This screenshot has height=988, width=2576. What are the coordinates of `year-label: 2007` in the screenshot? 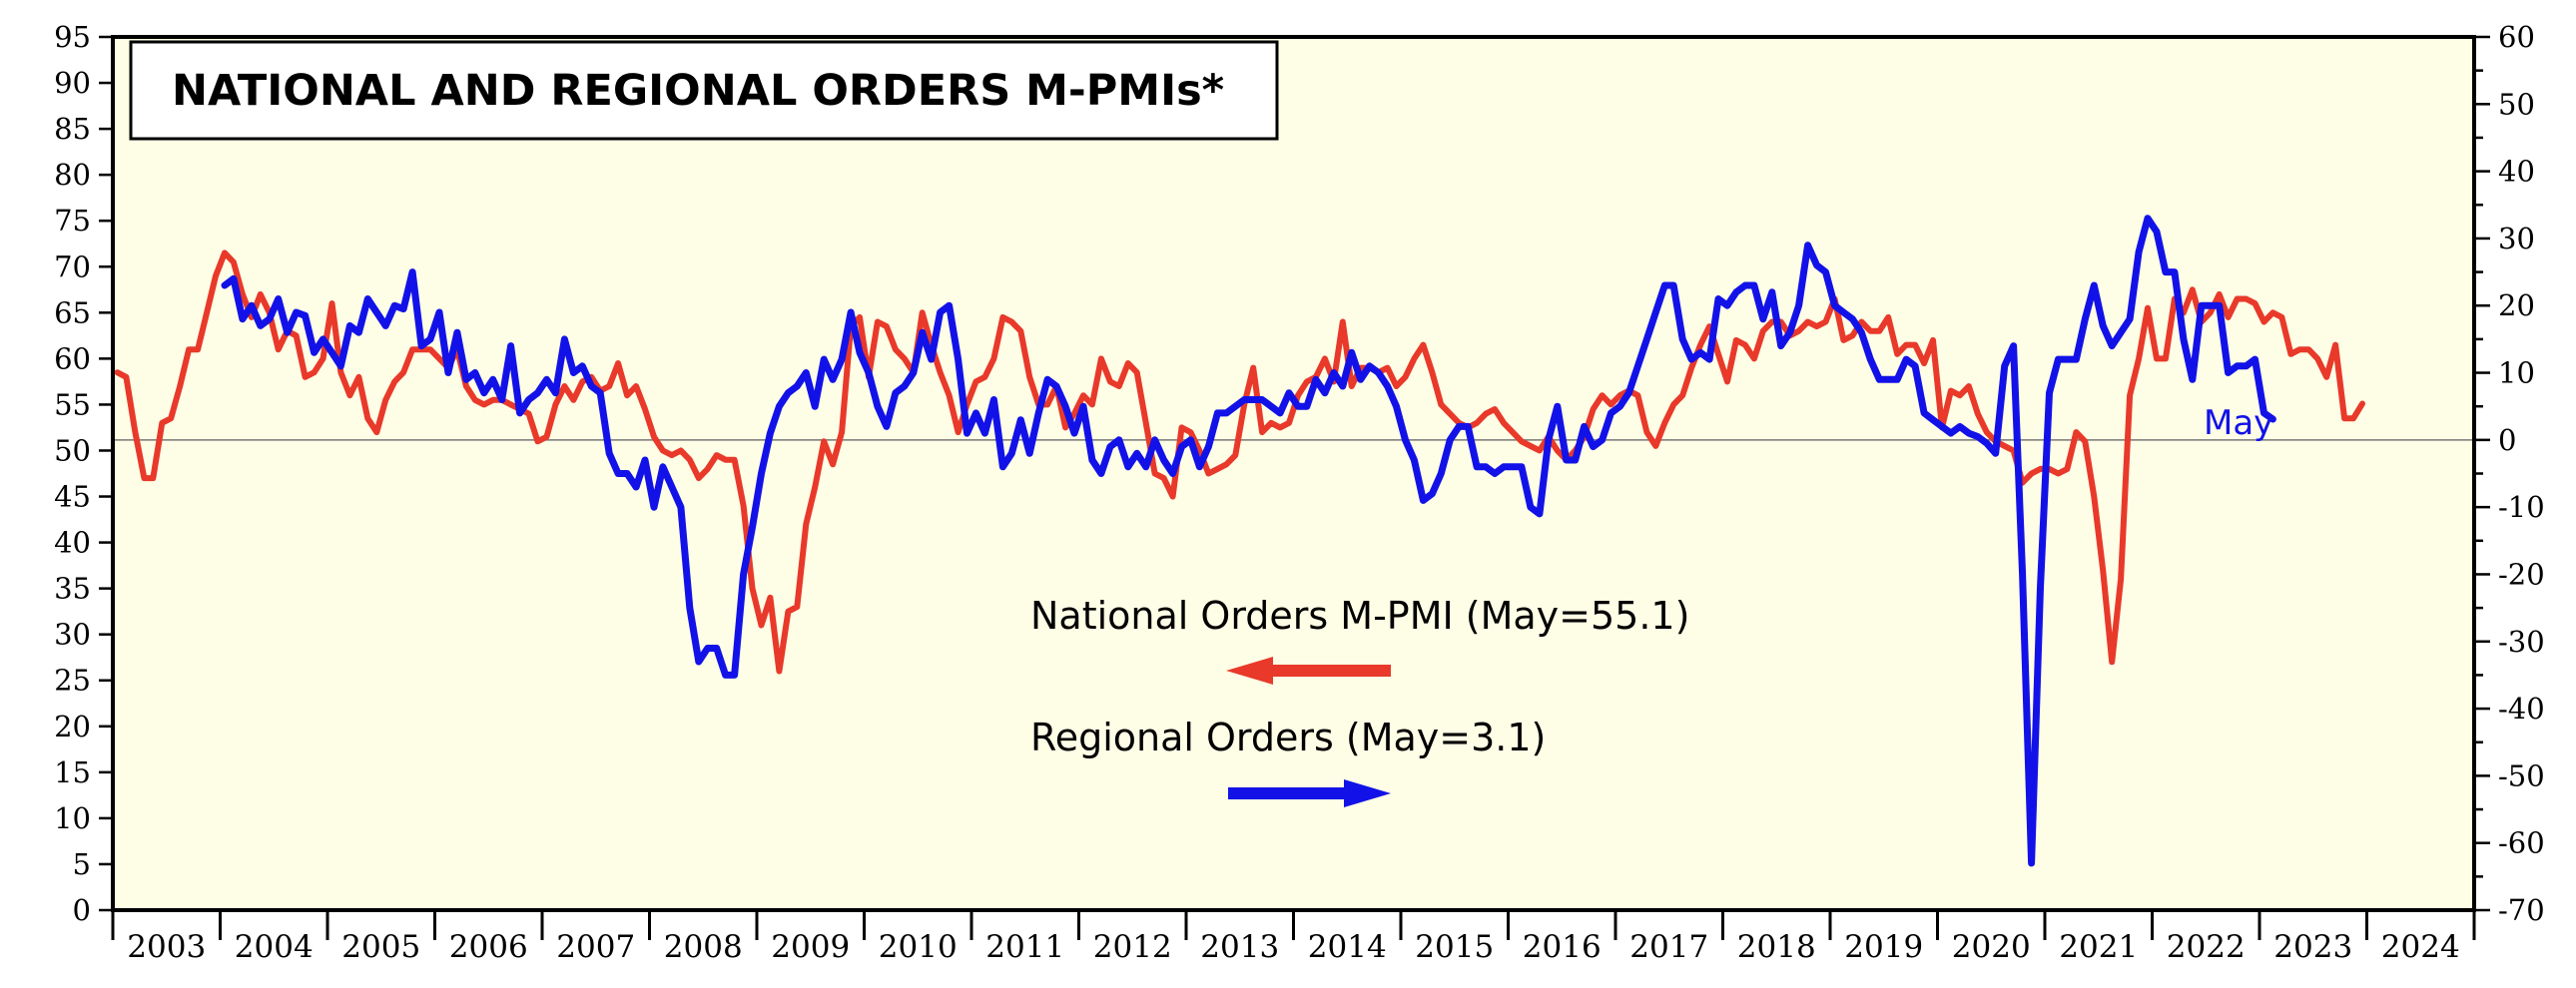 It's located at (595, 947).